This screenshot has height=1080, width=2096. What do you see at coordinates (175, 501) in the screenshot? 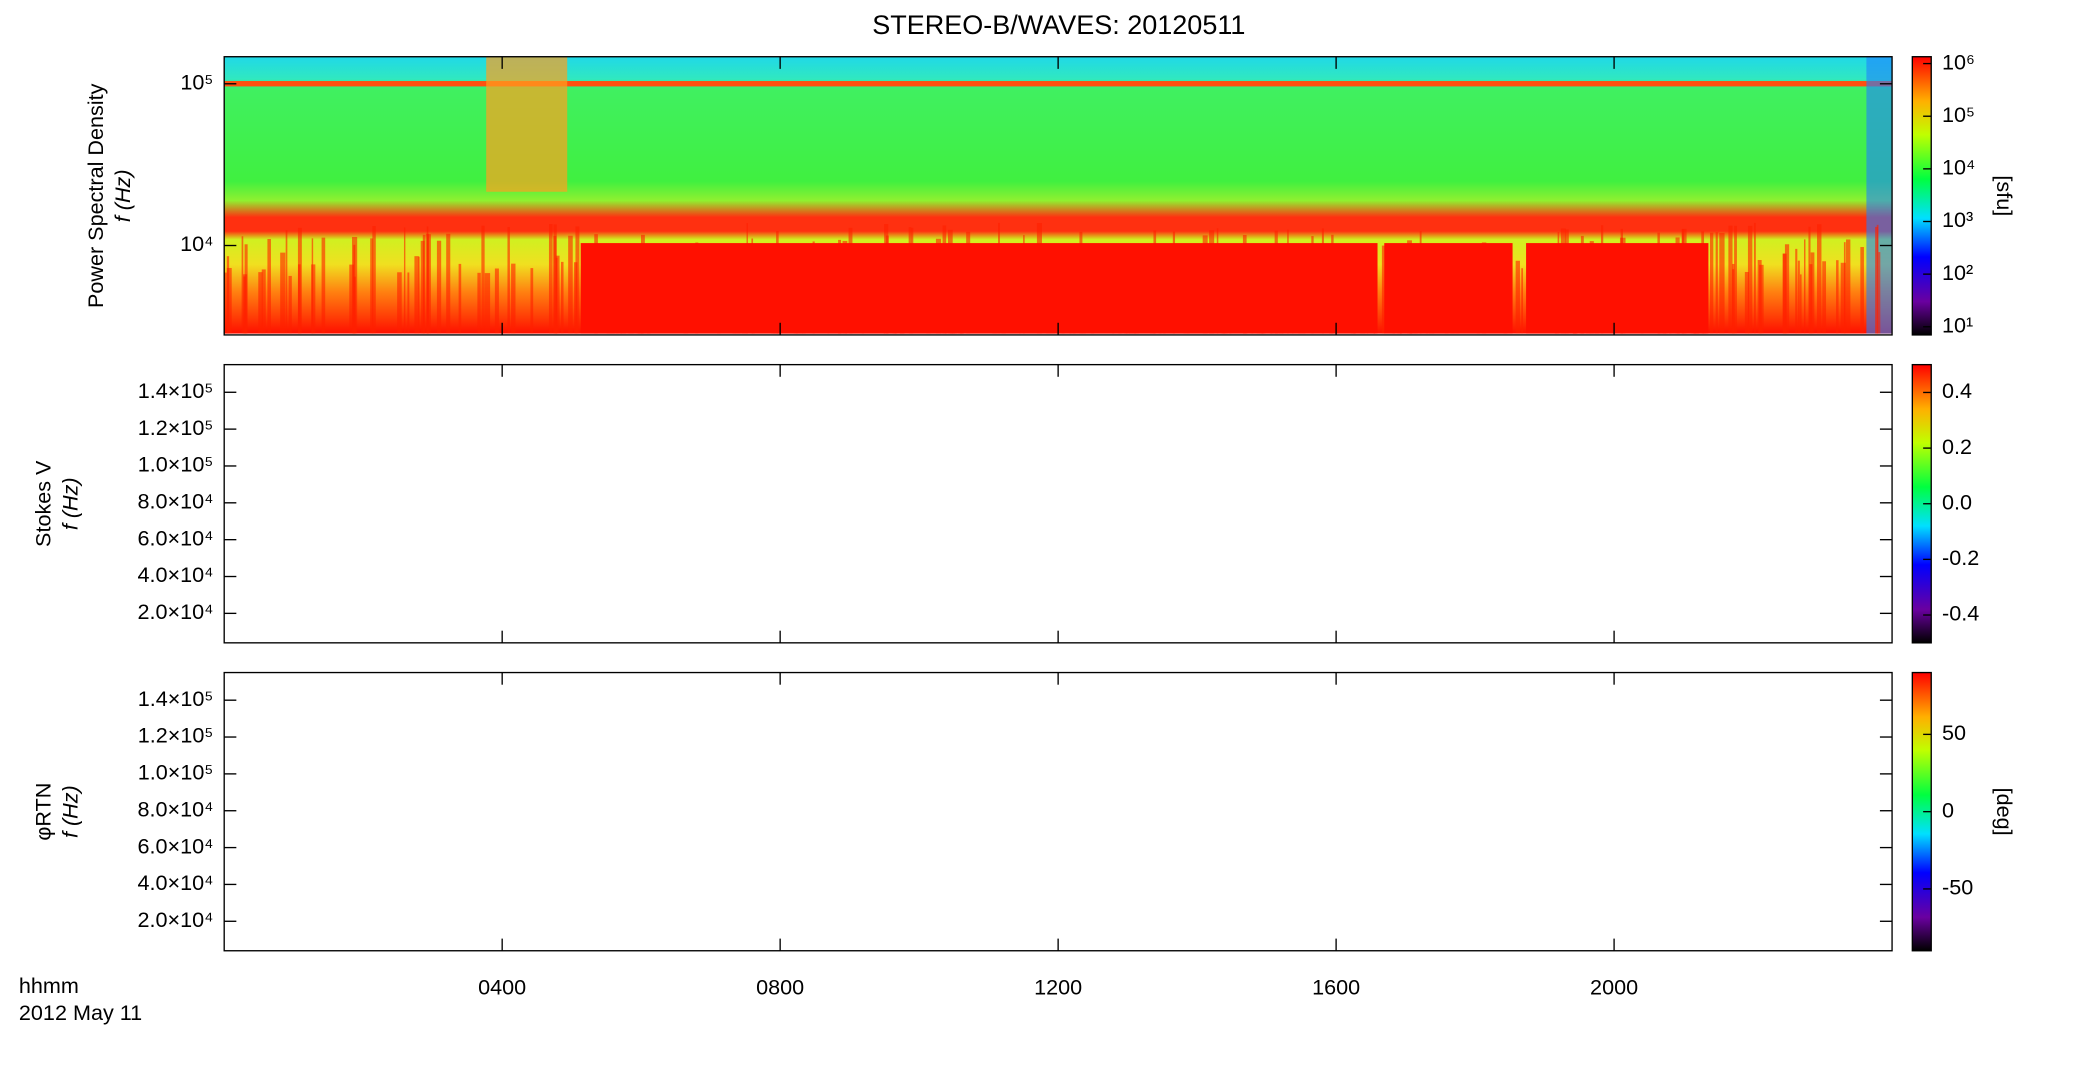
I see `y-tick-label: 8.0×10⁴` at bounding box center [175, 501].